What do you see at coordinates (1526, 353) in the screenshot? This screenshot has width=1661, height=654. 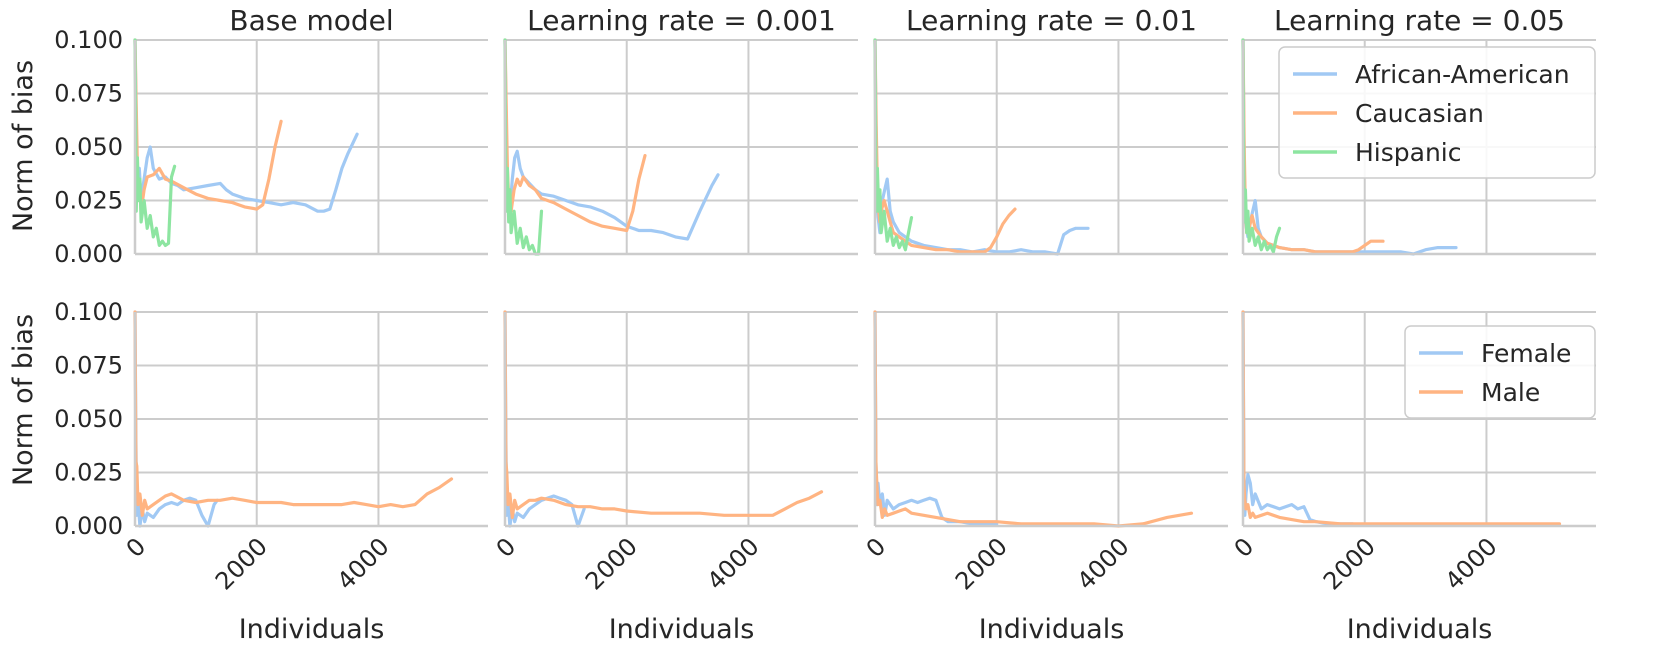 I see `legend-entry: Female` at bounding box center [1526, 353].